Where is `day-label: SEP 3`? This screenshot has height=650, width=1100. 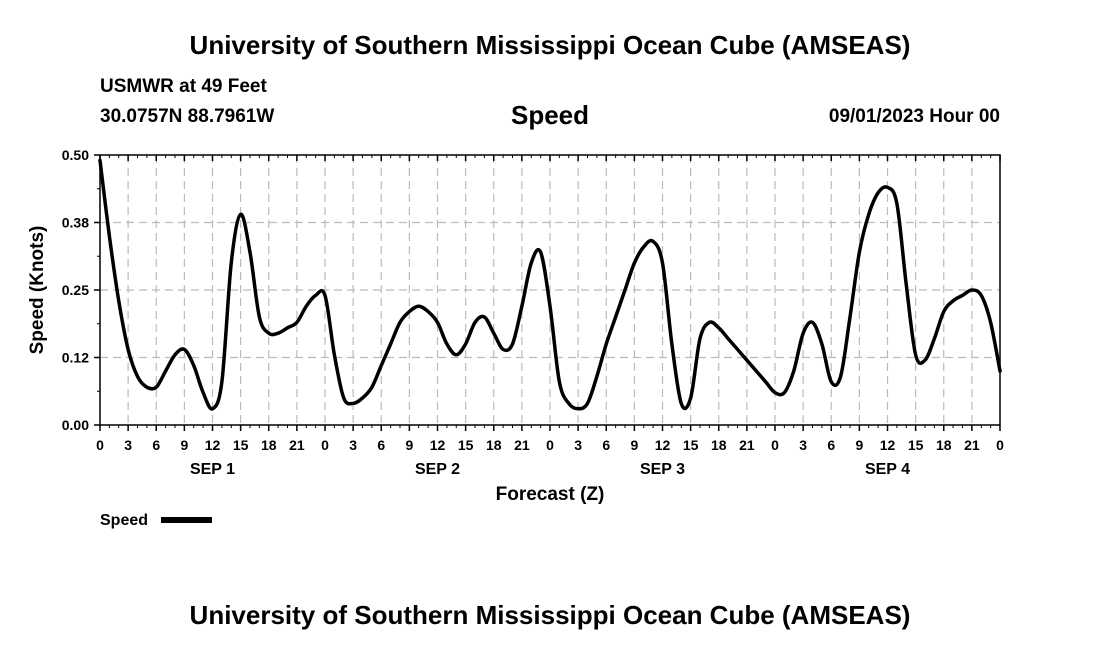
day-label: SEP 3 is located at coordinates (662, 469).